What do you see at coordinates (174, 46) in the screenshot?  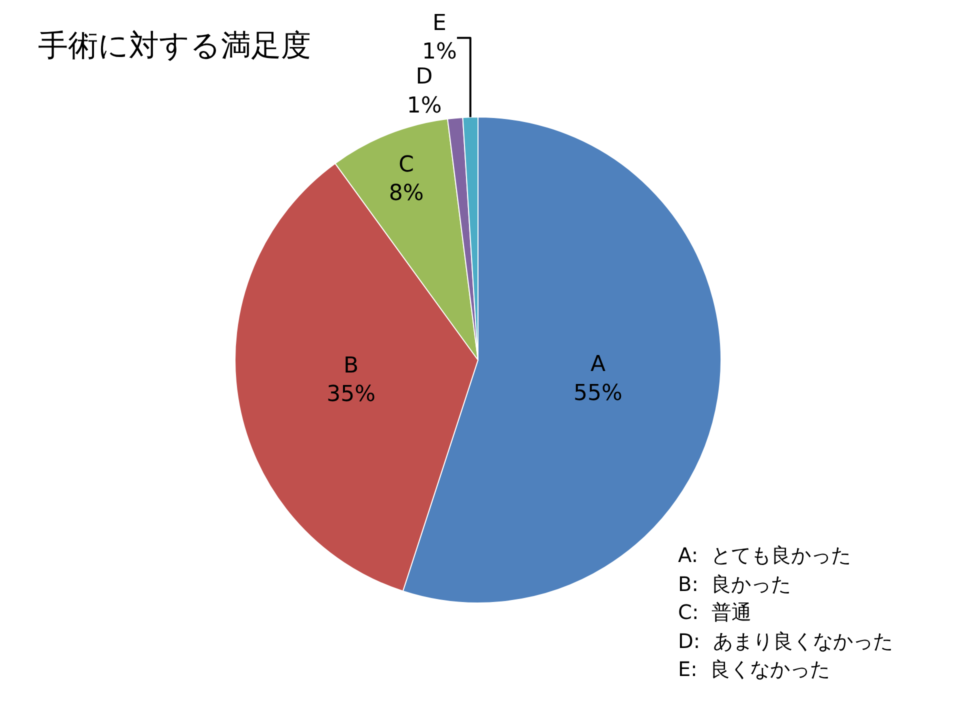 I see `text: 手術に対する満足度` at bounding box center [174, 46].